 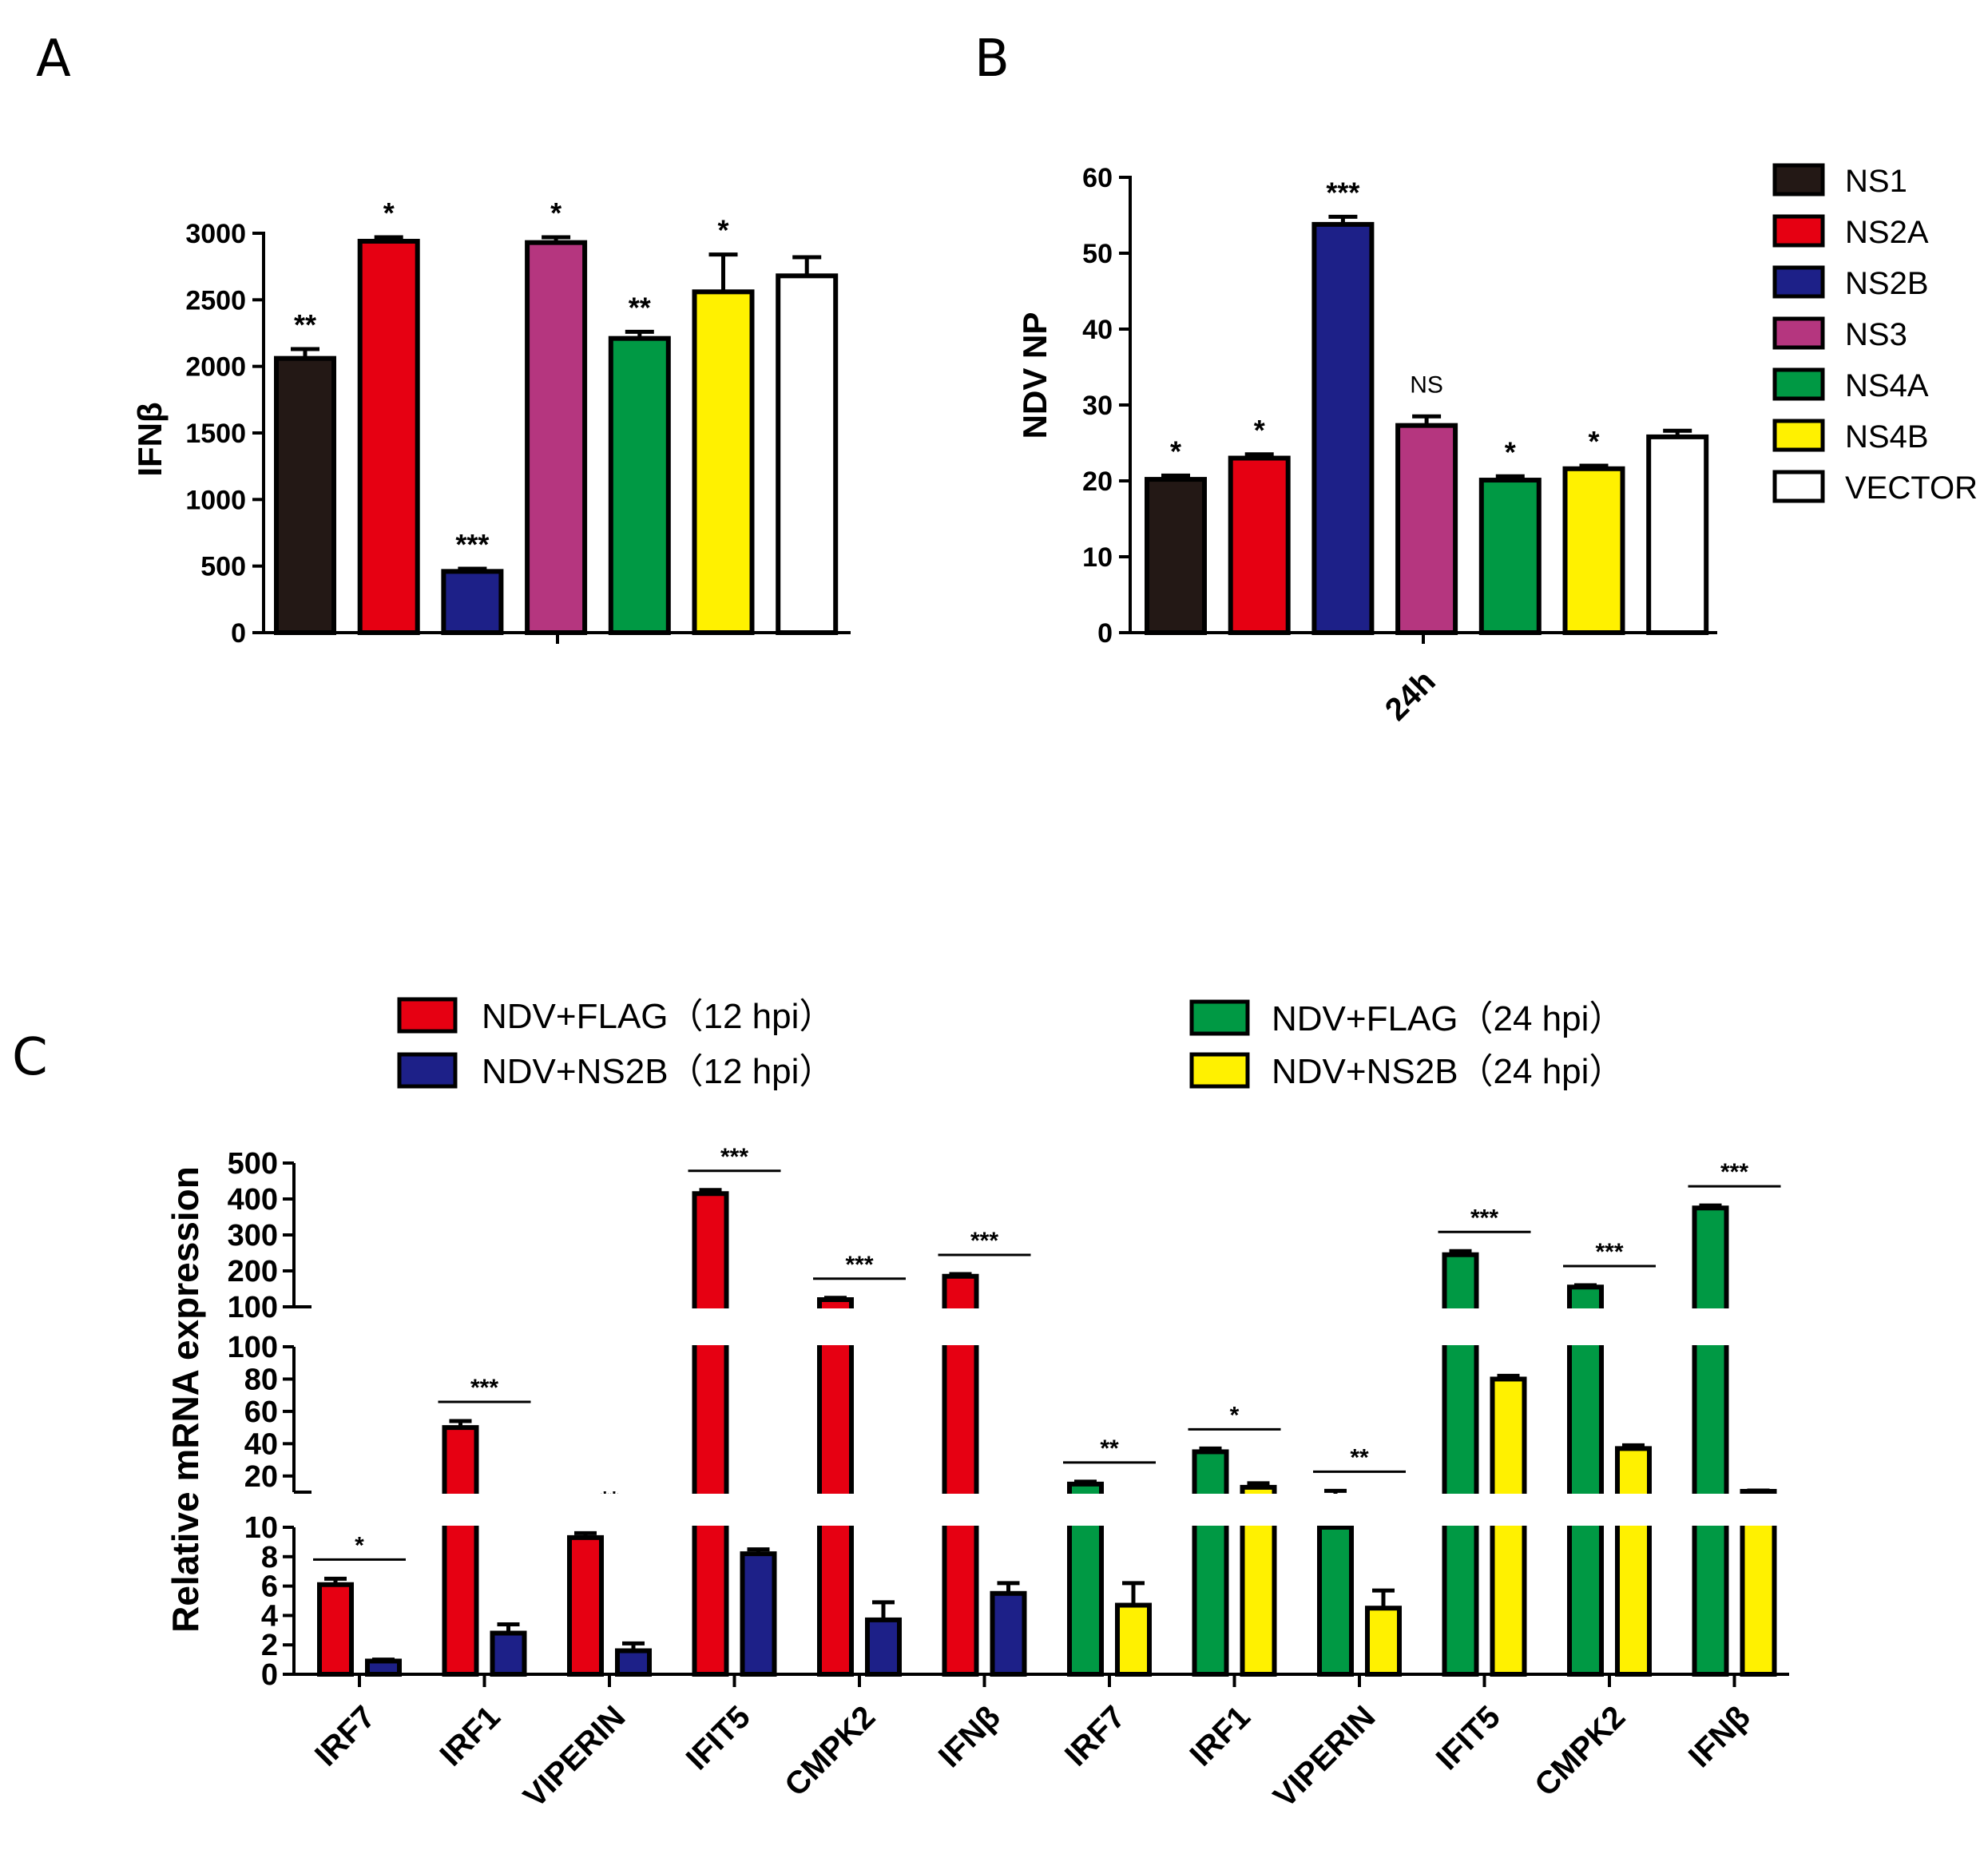 What do you see at coordinates (658, 1016) in the screenshot?
I see `legend-c-label-flag-12: NDV+FLAG（12 hpi）` at bounding box center [658, 1016].